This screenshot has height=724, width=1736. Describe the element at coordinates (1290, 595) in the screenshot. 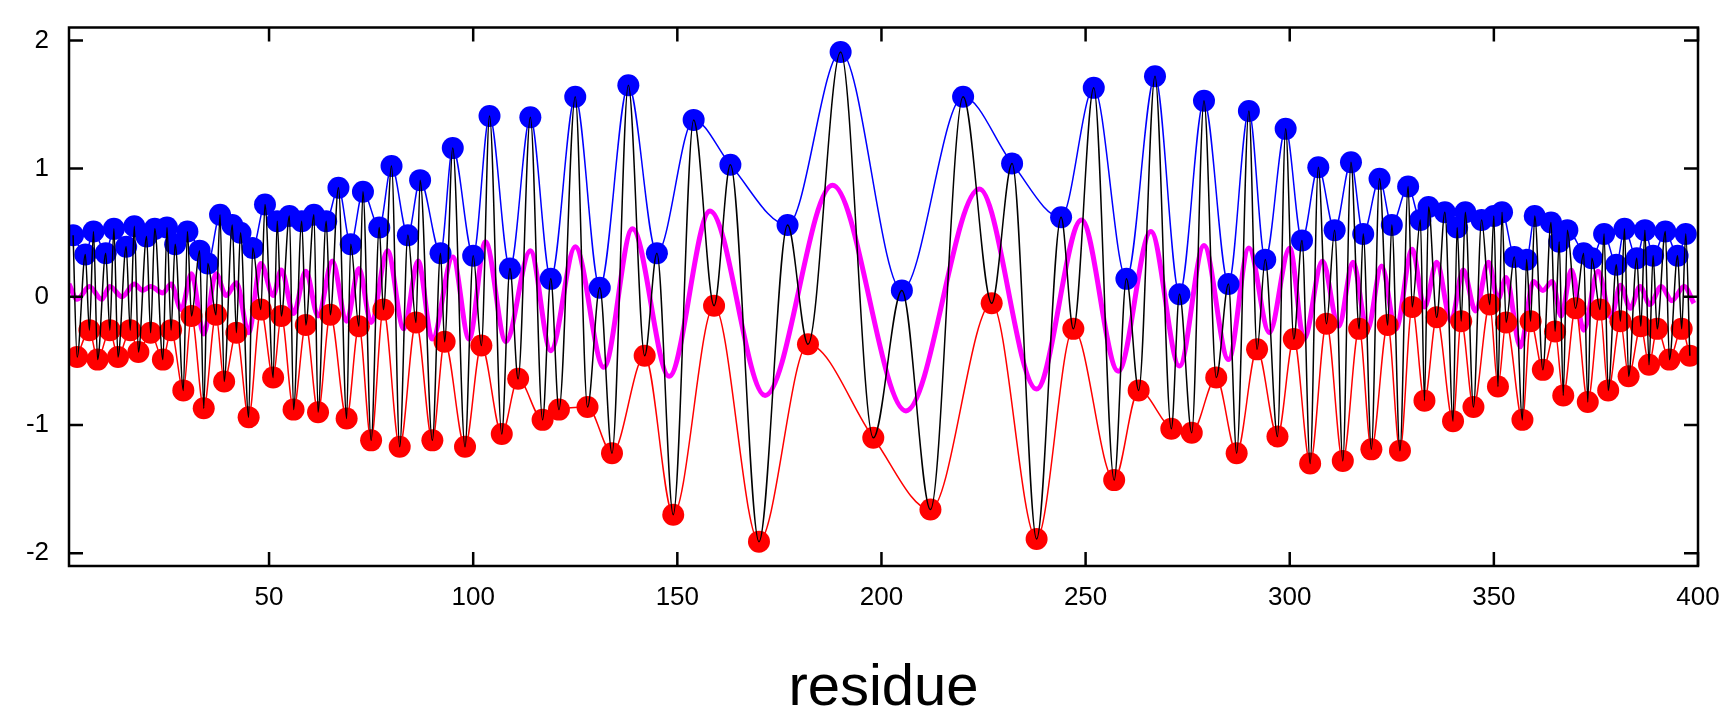

I see `x-tick-label: 300` at that location.